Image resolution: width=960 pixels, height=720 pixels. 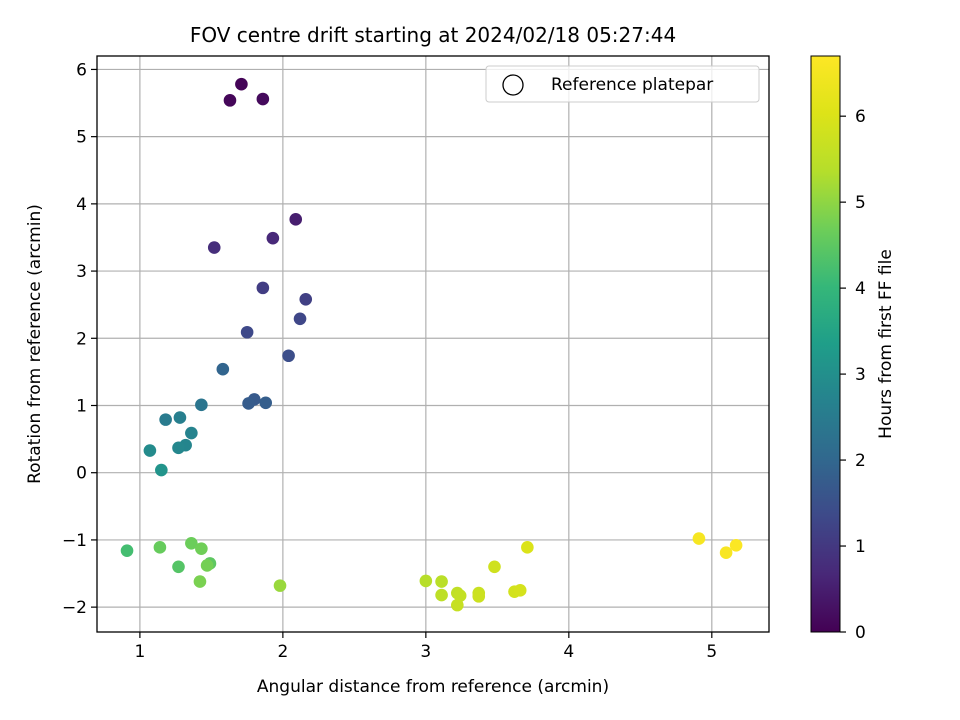 What do you see at coordinates (860, 203) in the screenshot?
I see `colorbar-tick-label: 5` at bounding box center [860, 203].